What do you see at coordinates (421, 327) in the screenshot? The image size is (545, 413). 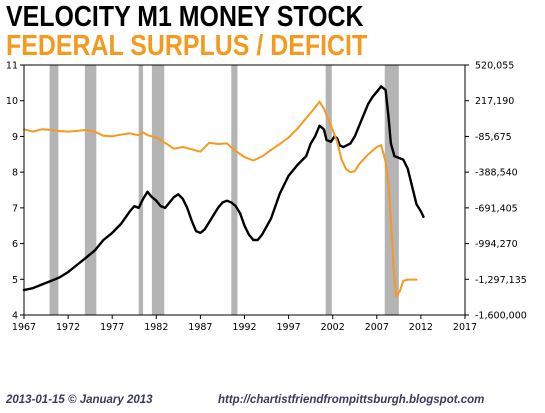 I see `x-tick-label-2012: 2012` at bounding box center [421, 327].